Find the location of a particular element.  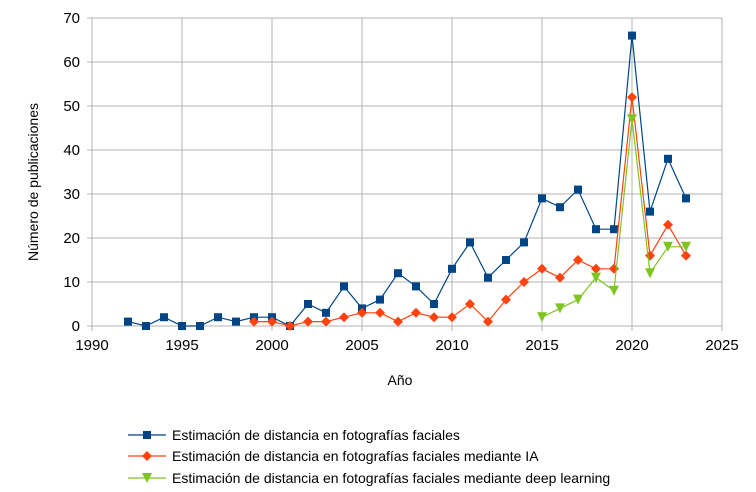

y-tick-label: 70 is located at coordinates (71, 18).